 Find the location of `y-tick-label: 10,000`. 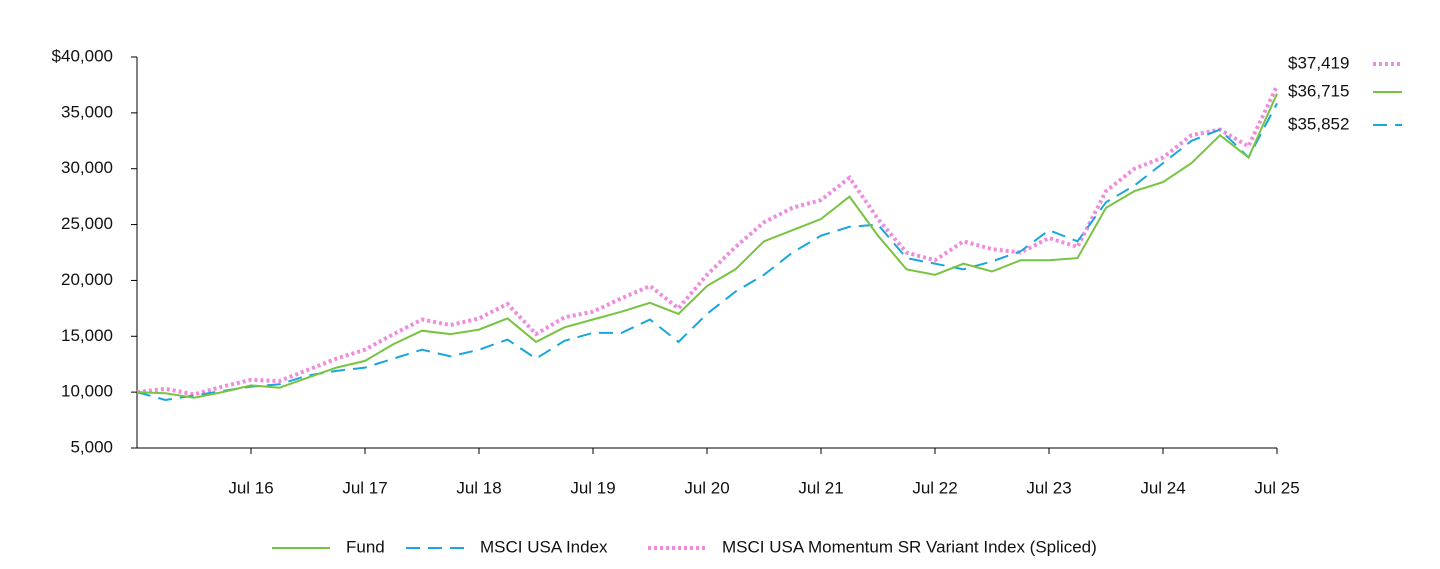

y-tick-label: 10,000 is located at coordinates (87, 391).